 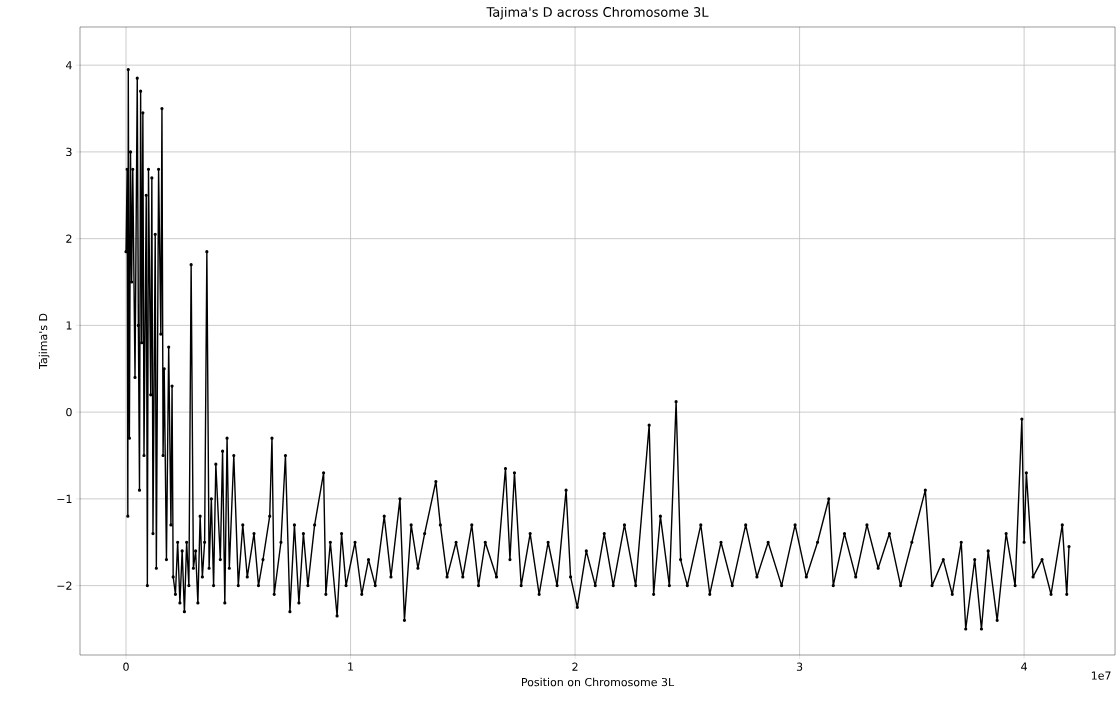 I want to click on x-axis-title: Position on Chromosome 3L, so click(x=598, y=682).